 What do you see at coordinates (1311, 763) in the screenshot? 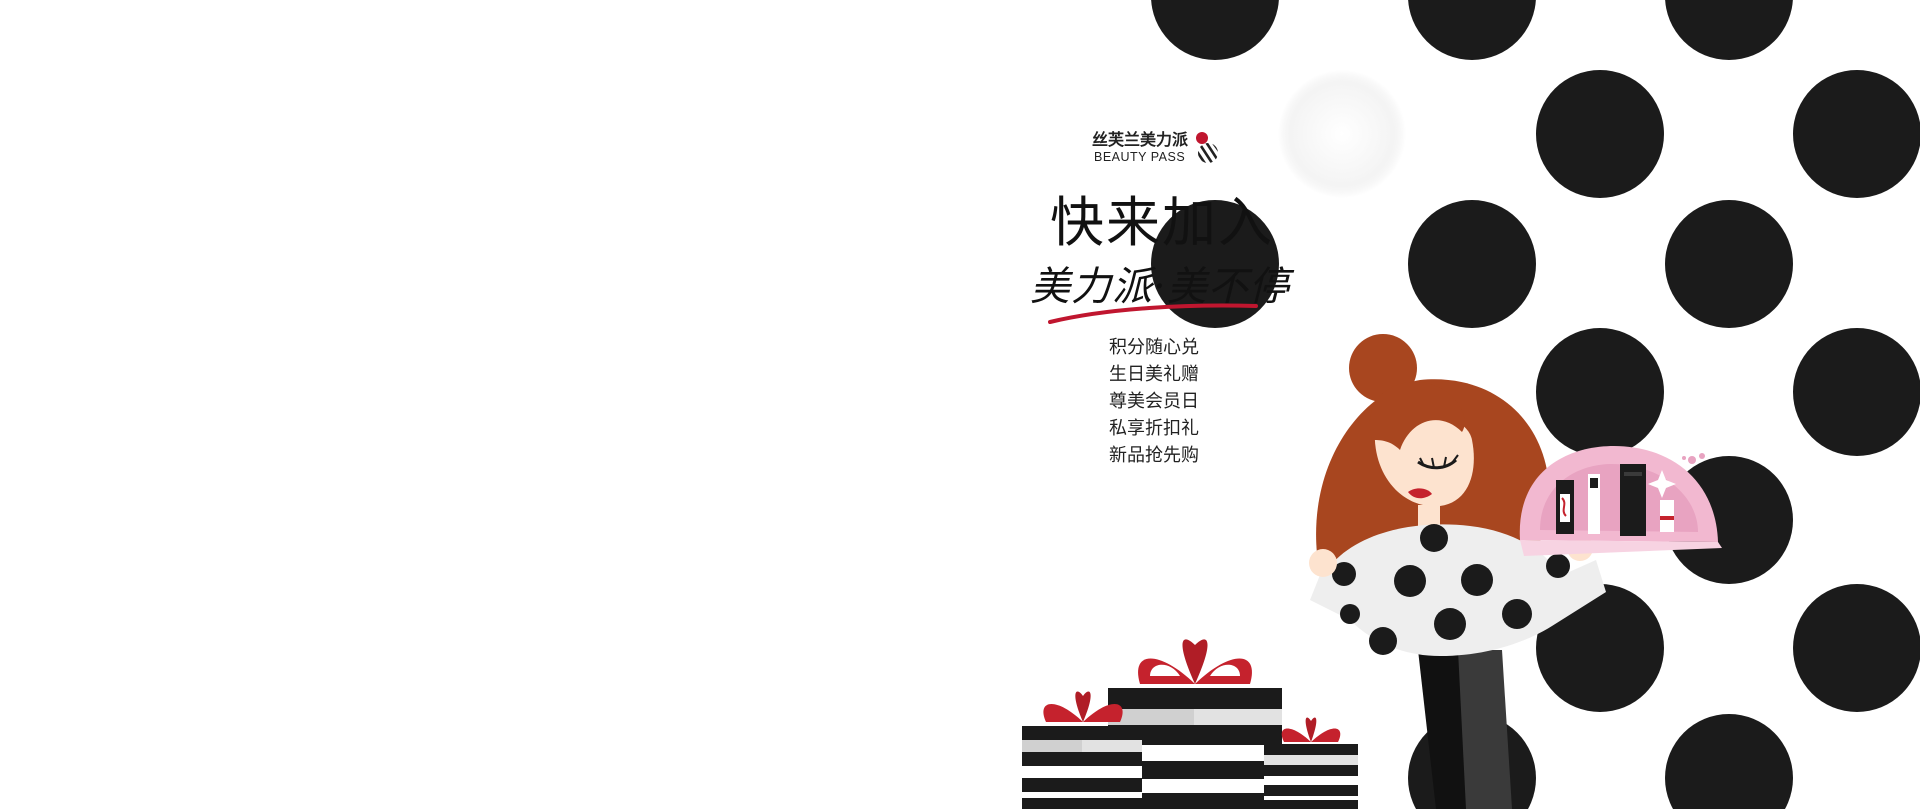
I see `gift-box-right` at bounding box center [1311, 763].